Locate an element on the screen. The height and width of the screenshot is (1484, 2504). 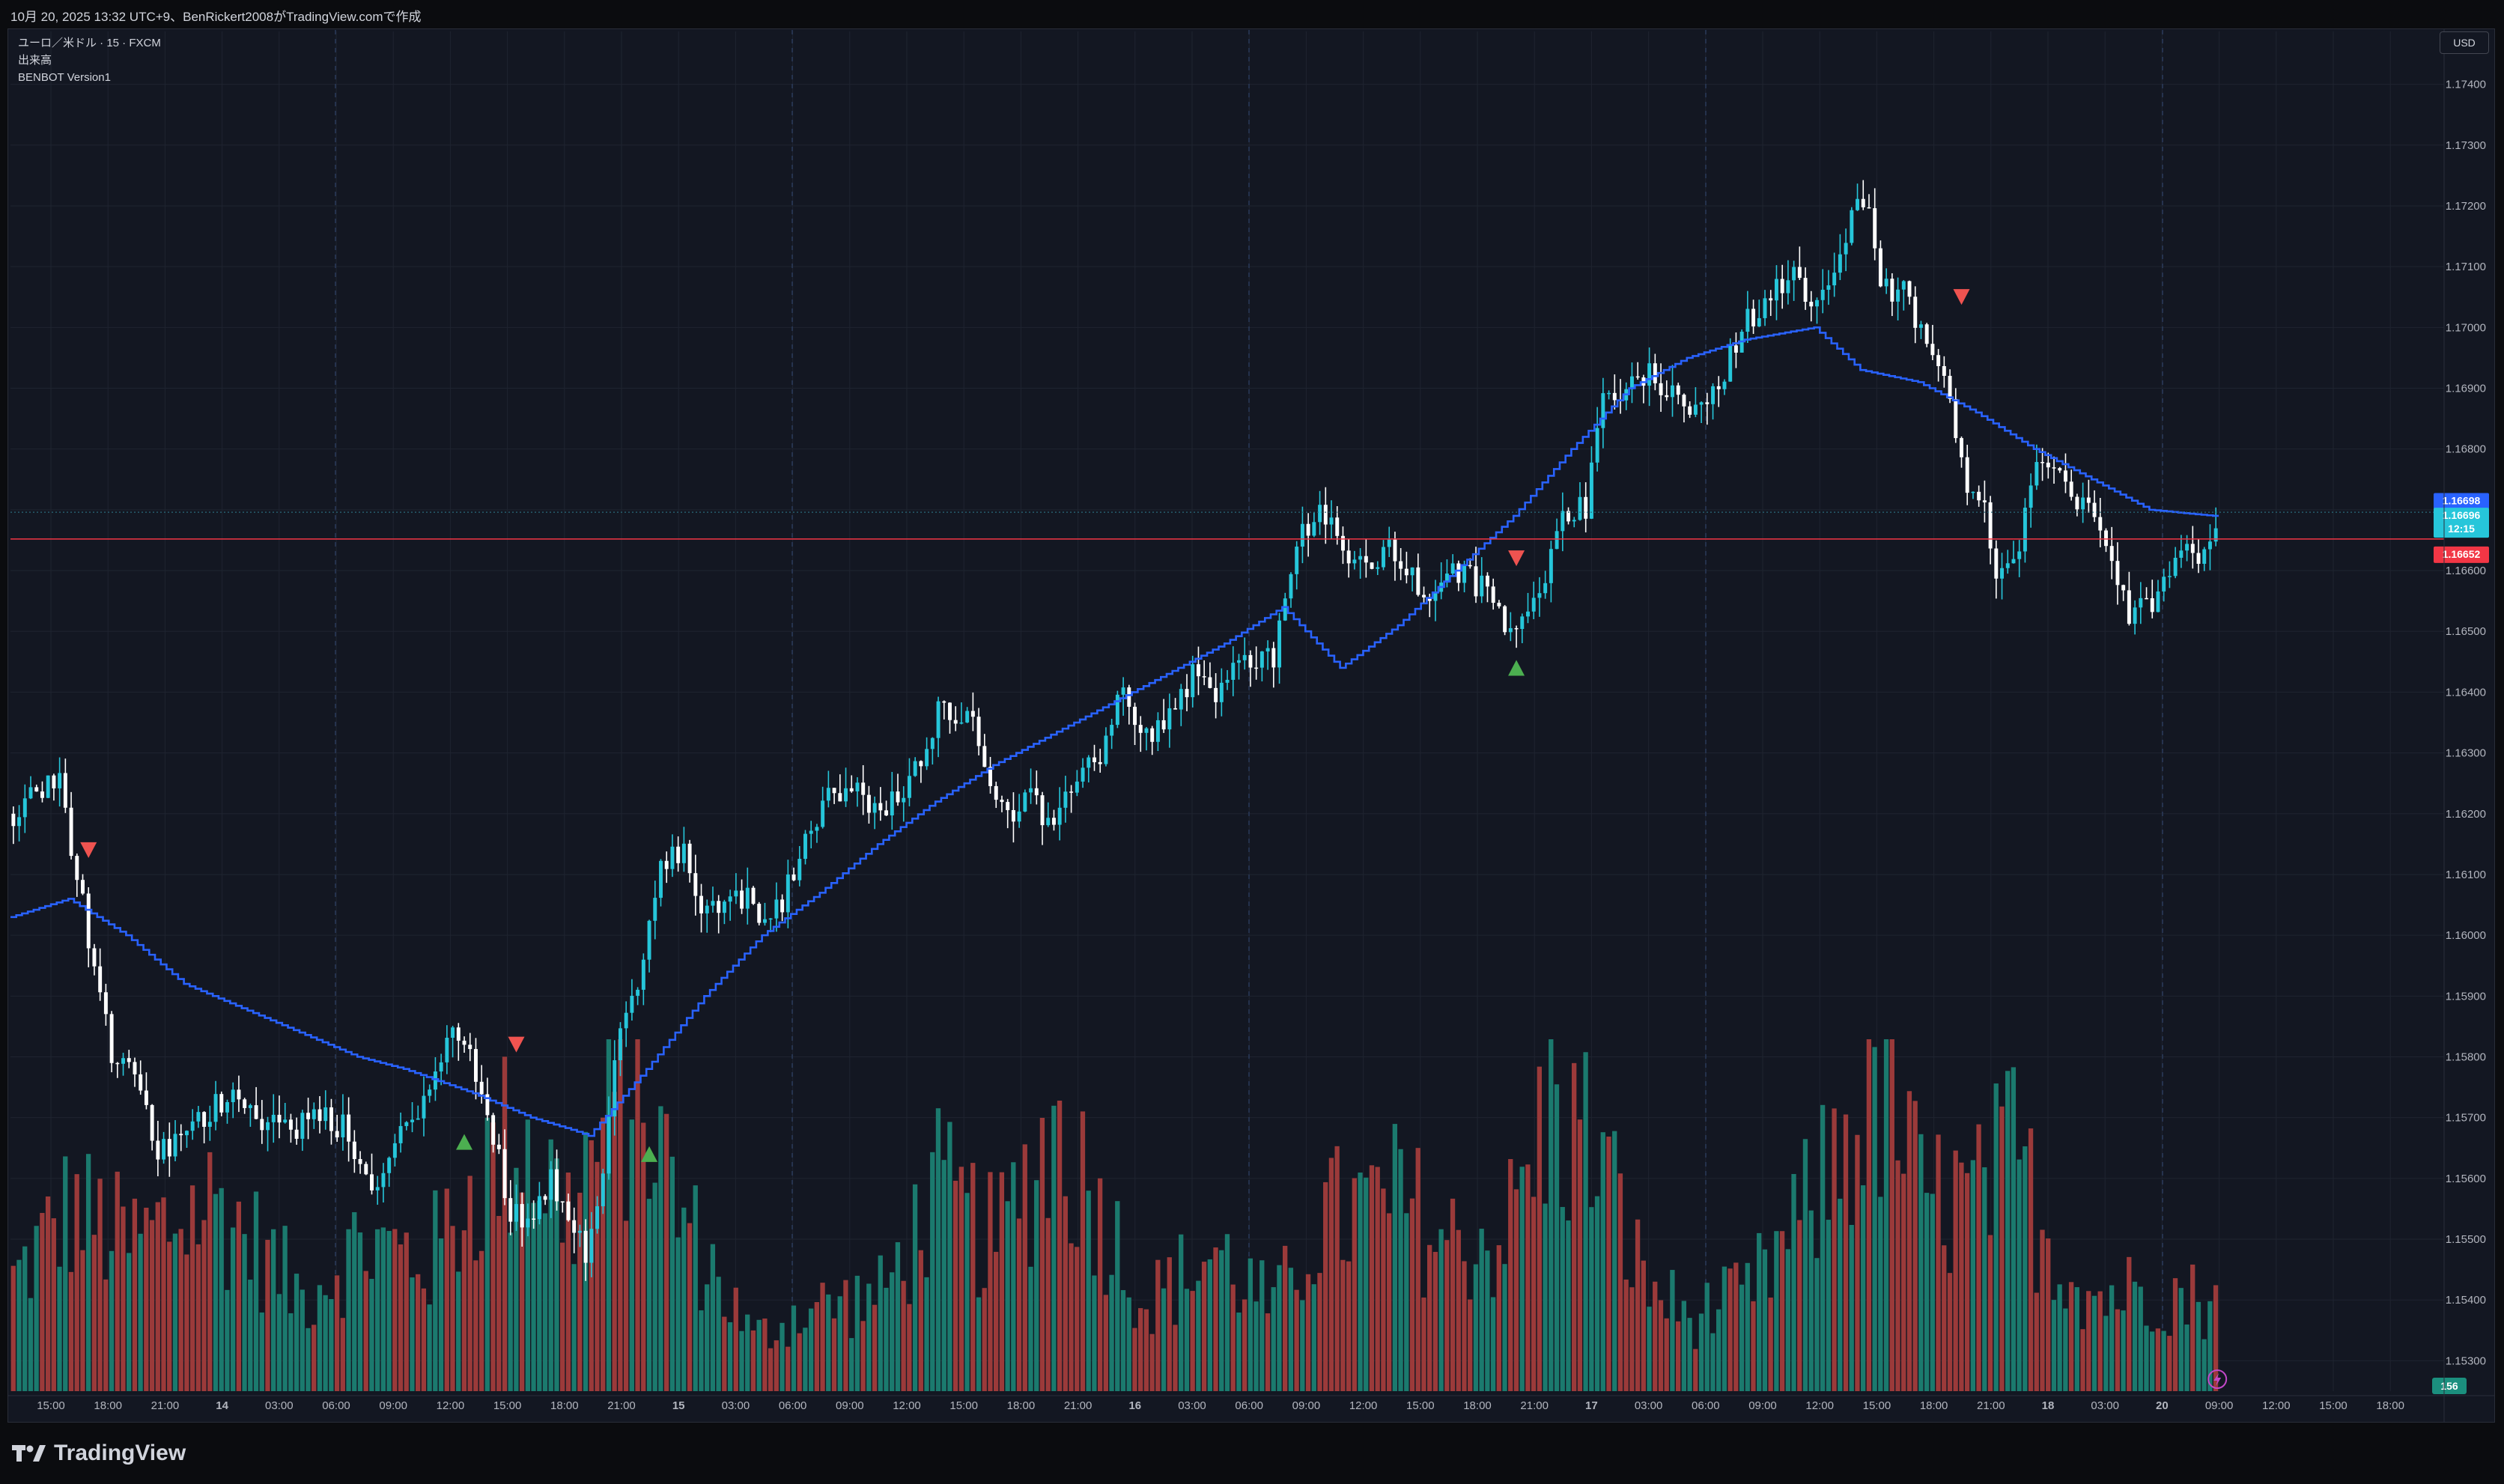
time-axis-label: 21:00 is located at coordinates (621, 1405).